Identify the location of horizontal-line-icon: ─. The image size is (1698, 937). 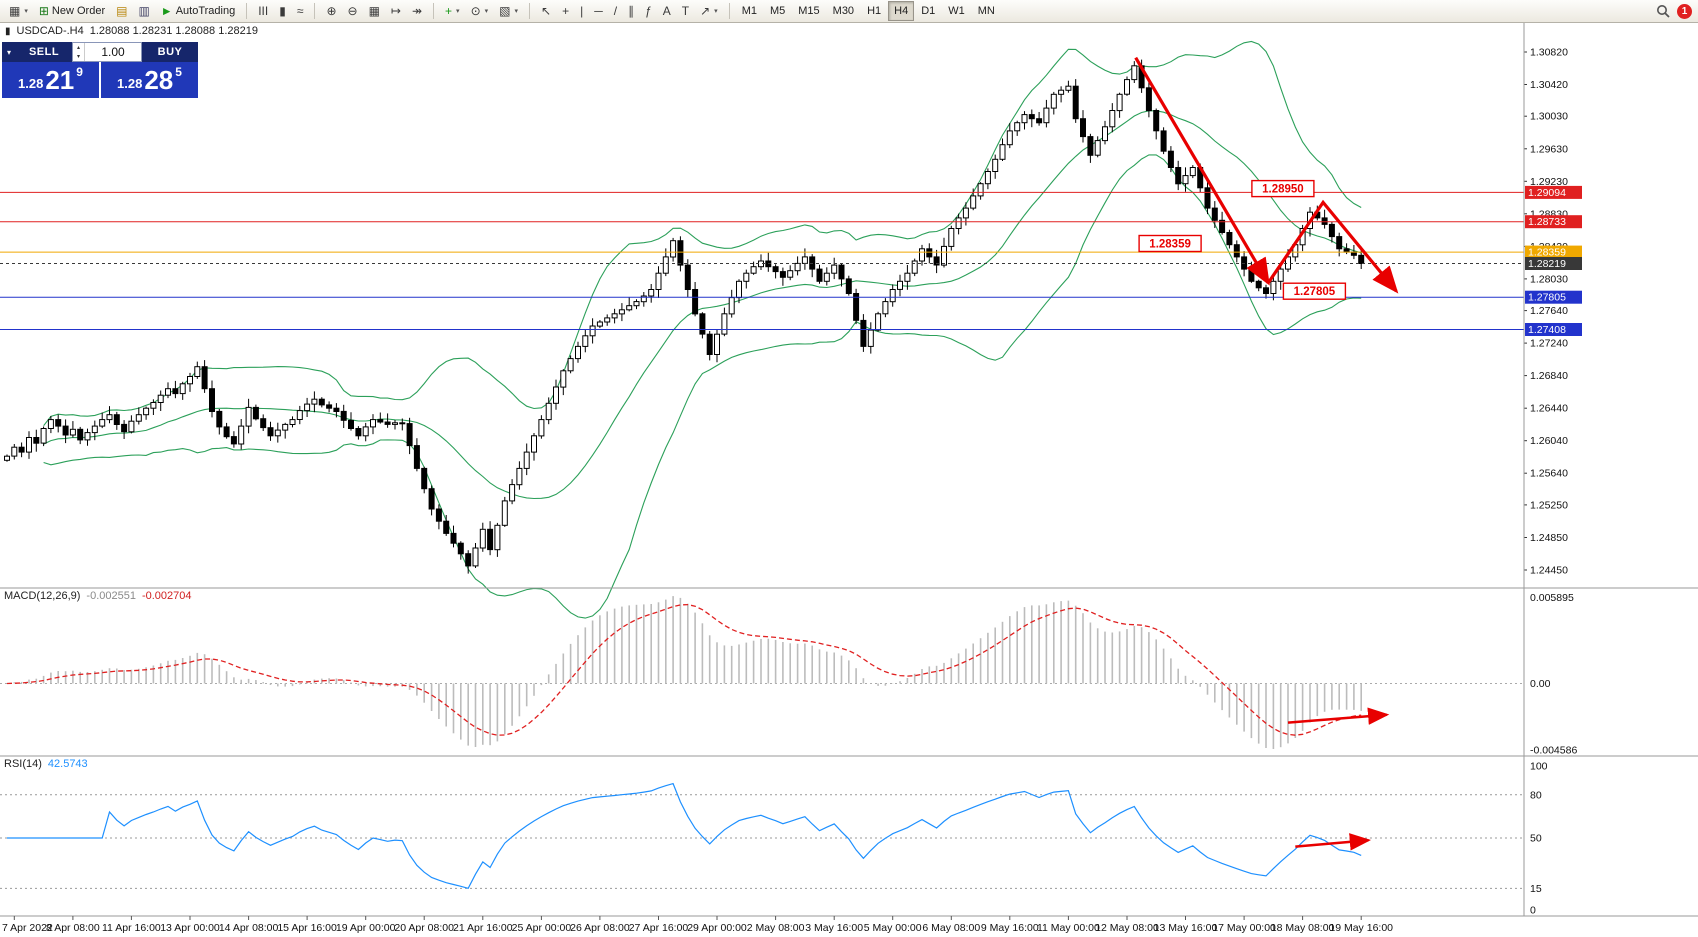
(598, 11).